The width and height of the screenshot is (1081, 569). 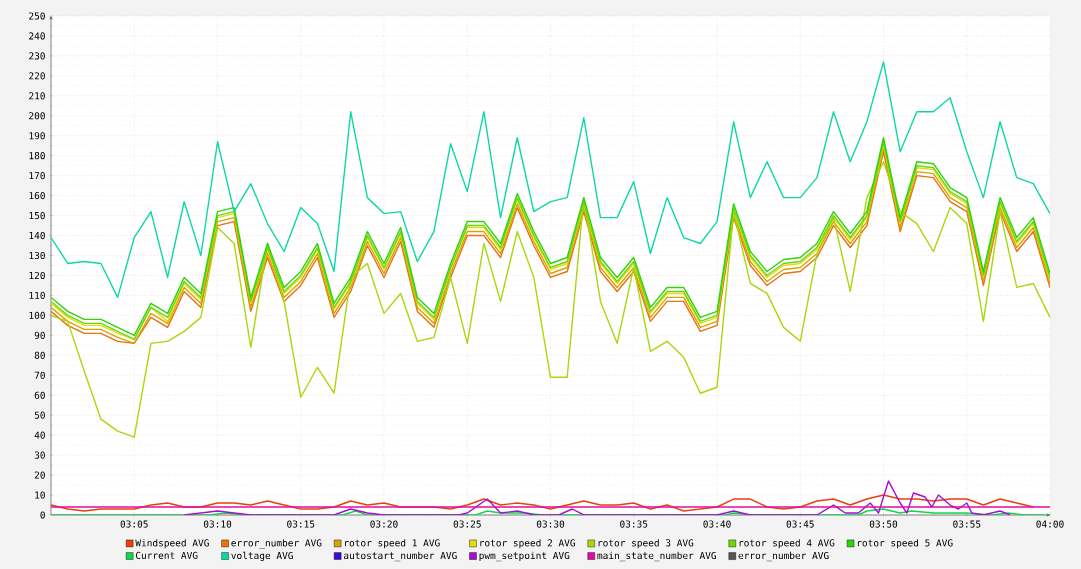 I want to click on x-tick-label: 03:15, so click(x=301, y=524).